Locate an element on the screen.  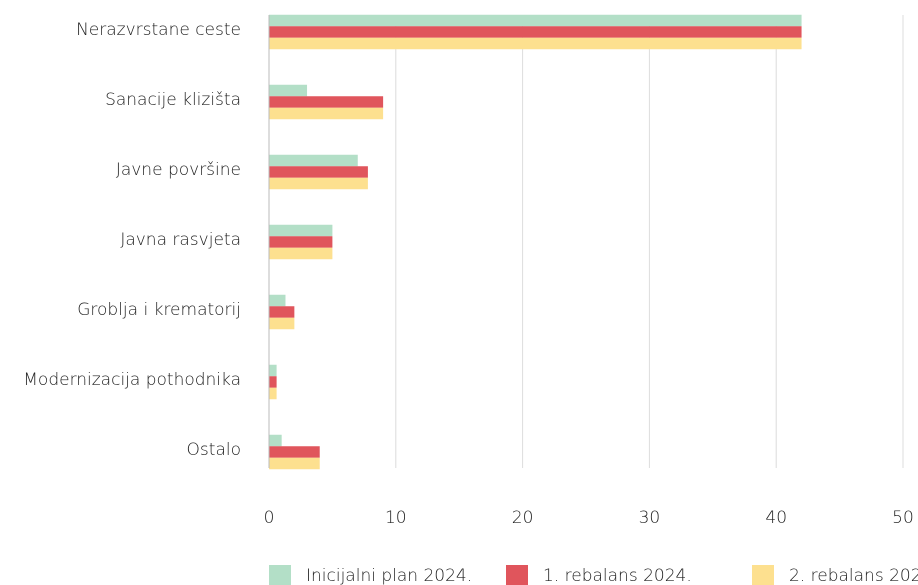
x-tick-label: 40 is located at coordinates (776, 518).